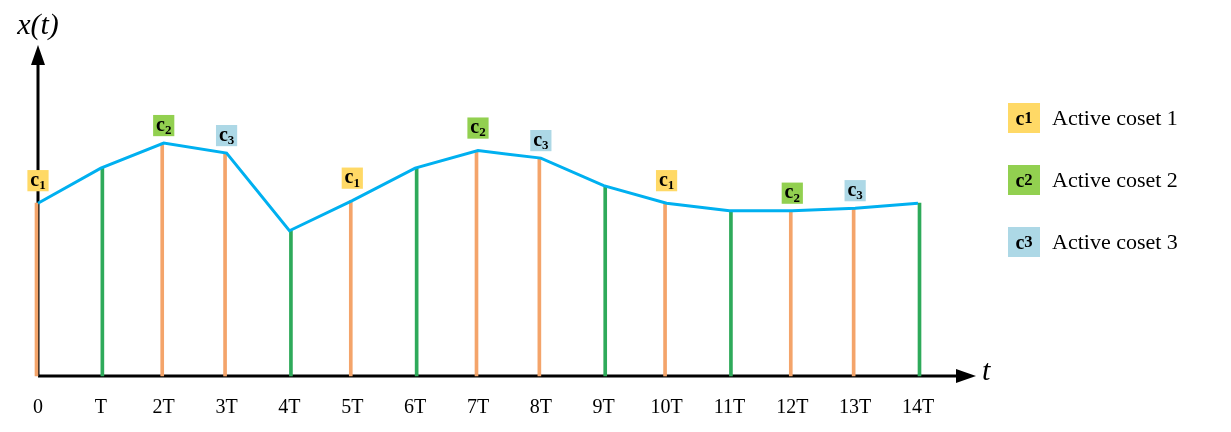  Describe the element at coordinates (986, 369) in the screenshot. I see `x-axis-title: t` at that location.